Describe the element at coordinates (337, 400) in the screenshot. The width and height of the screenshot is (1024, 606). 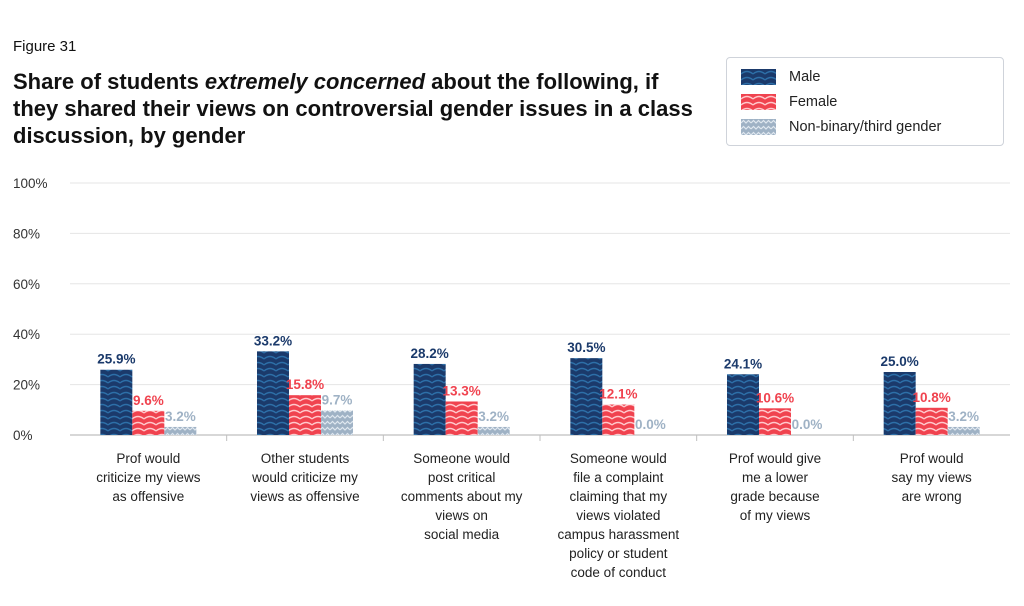
I see `data-label-nonbinary: 9.7%` at that location.